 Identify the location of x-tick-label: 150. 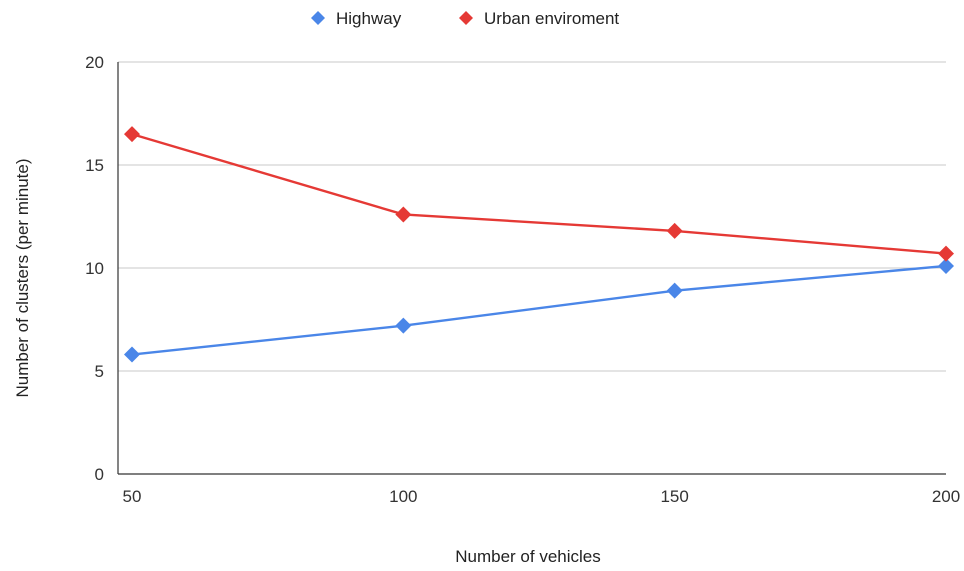
(674, 496).